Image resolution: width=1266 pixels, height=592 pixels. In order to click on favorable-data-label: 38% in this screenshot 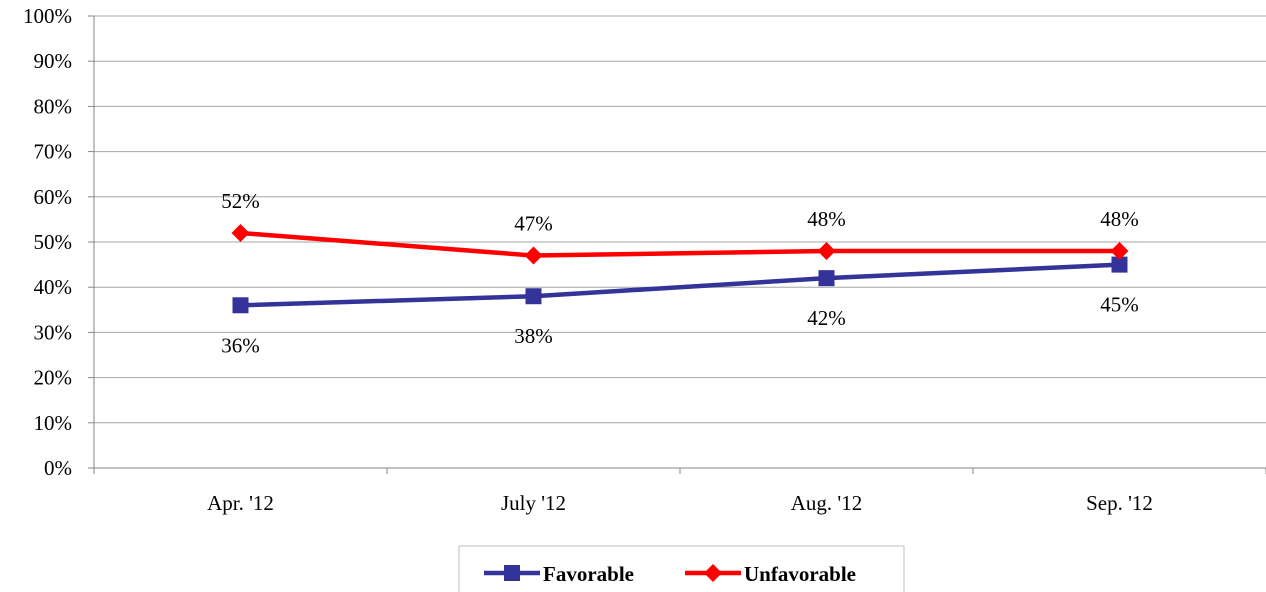, I will do `click(533, 336)`.